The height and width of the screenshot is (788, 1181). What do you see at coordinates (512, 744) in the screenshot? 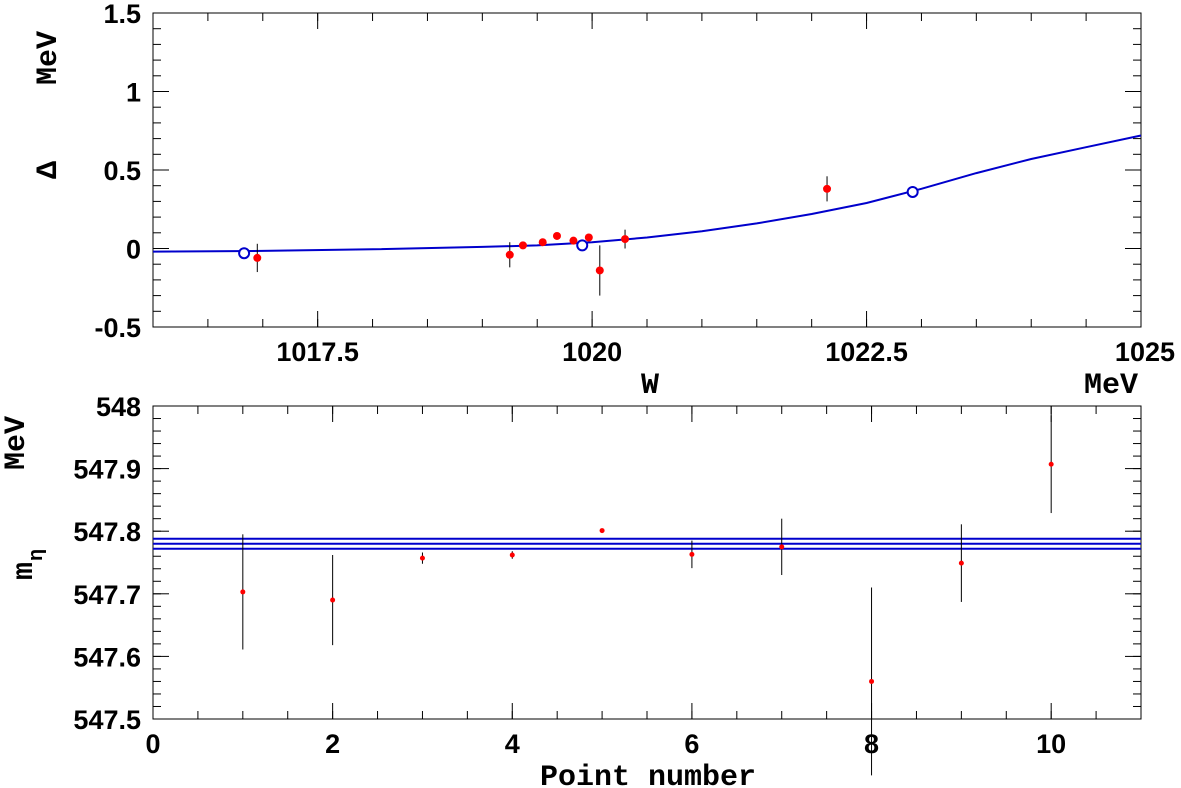
I see `bottom-x-tick-label: 4` at bounding box center [512, 744].